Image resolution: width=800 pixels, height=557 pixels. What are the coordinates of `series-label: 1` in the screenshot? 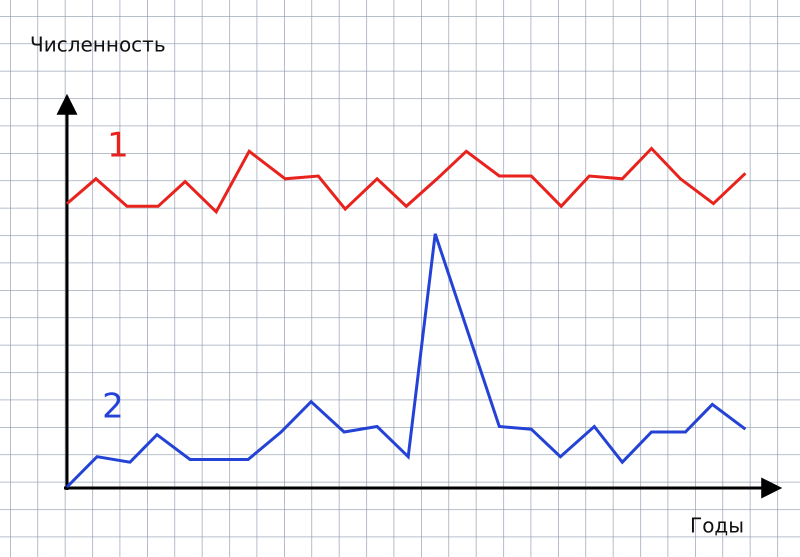 It's located at (118, 146).